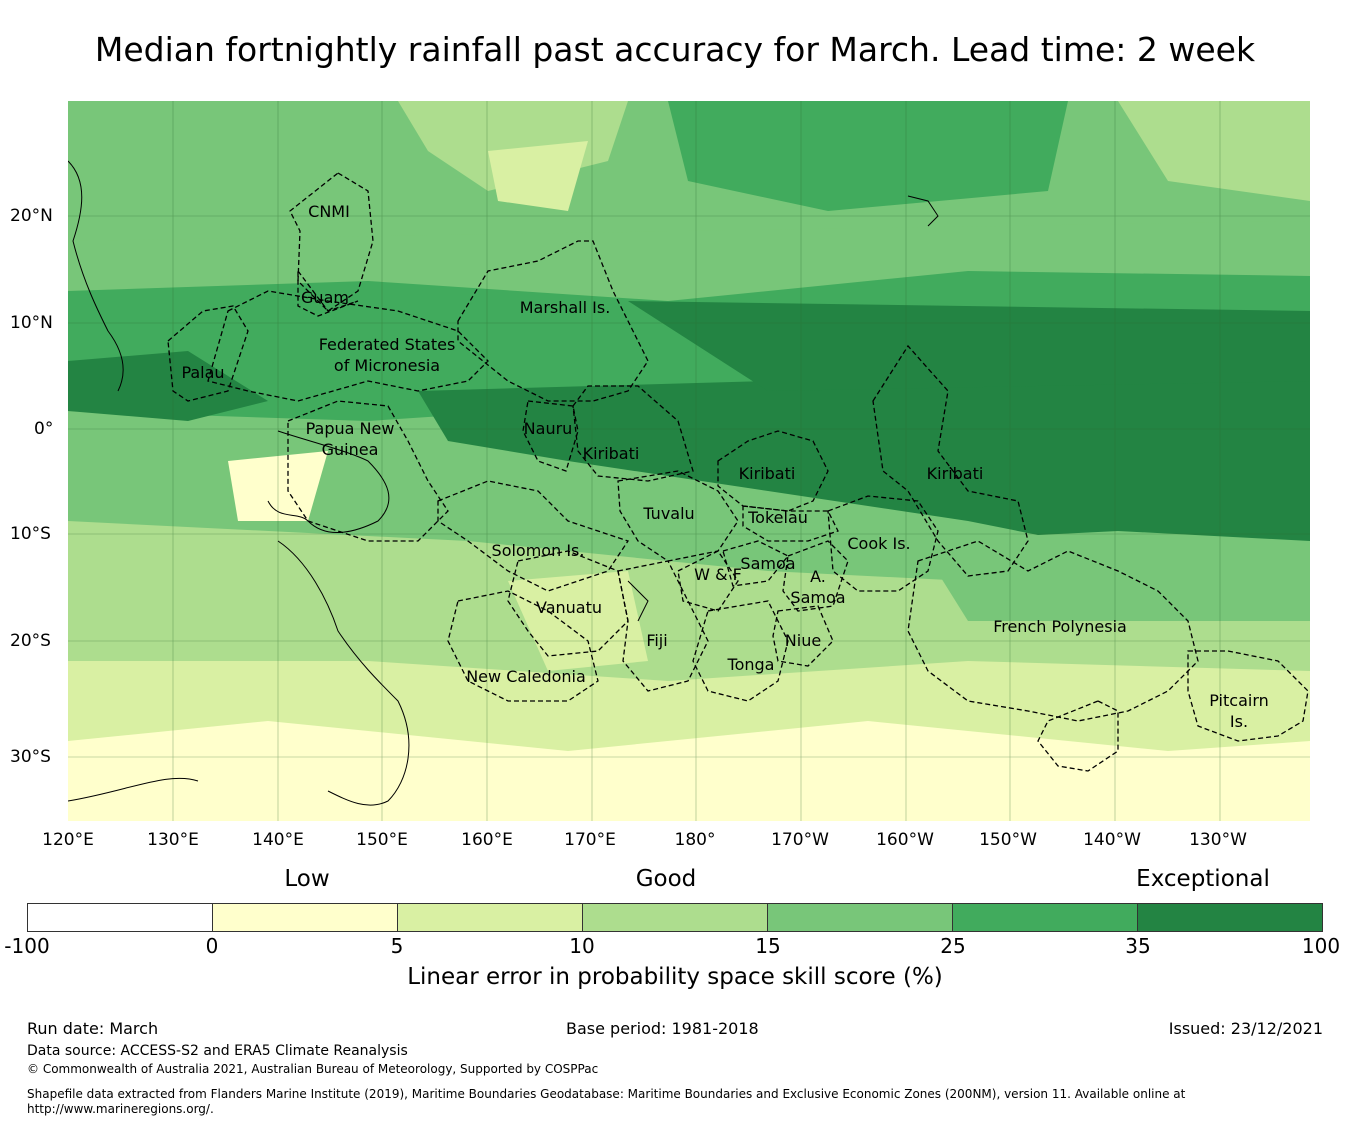 The width and height of the screenshot is (1350, 1125). I want to click on eez-kiribati-c, so click(773, 471).